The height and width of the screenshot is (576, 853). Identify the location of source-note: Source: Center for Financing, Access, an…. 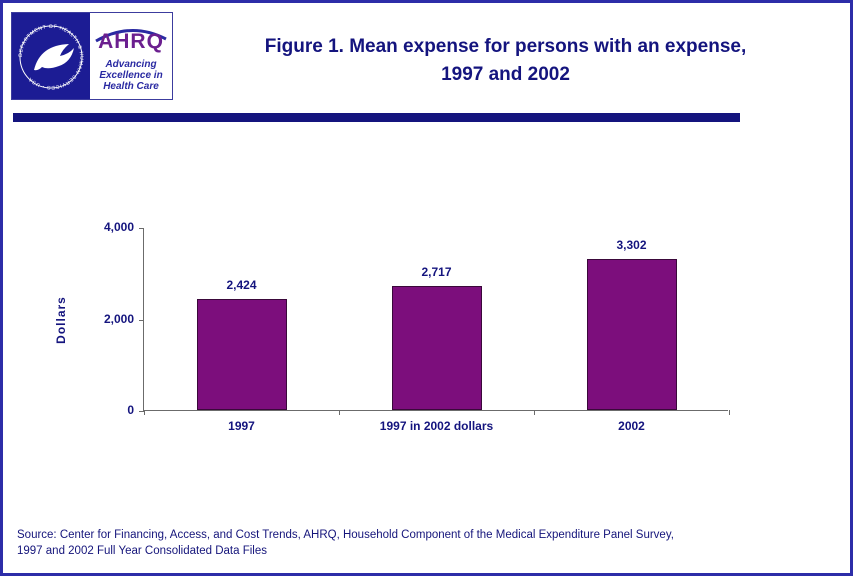
(427, 543).